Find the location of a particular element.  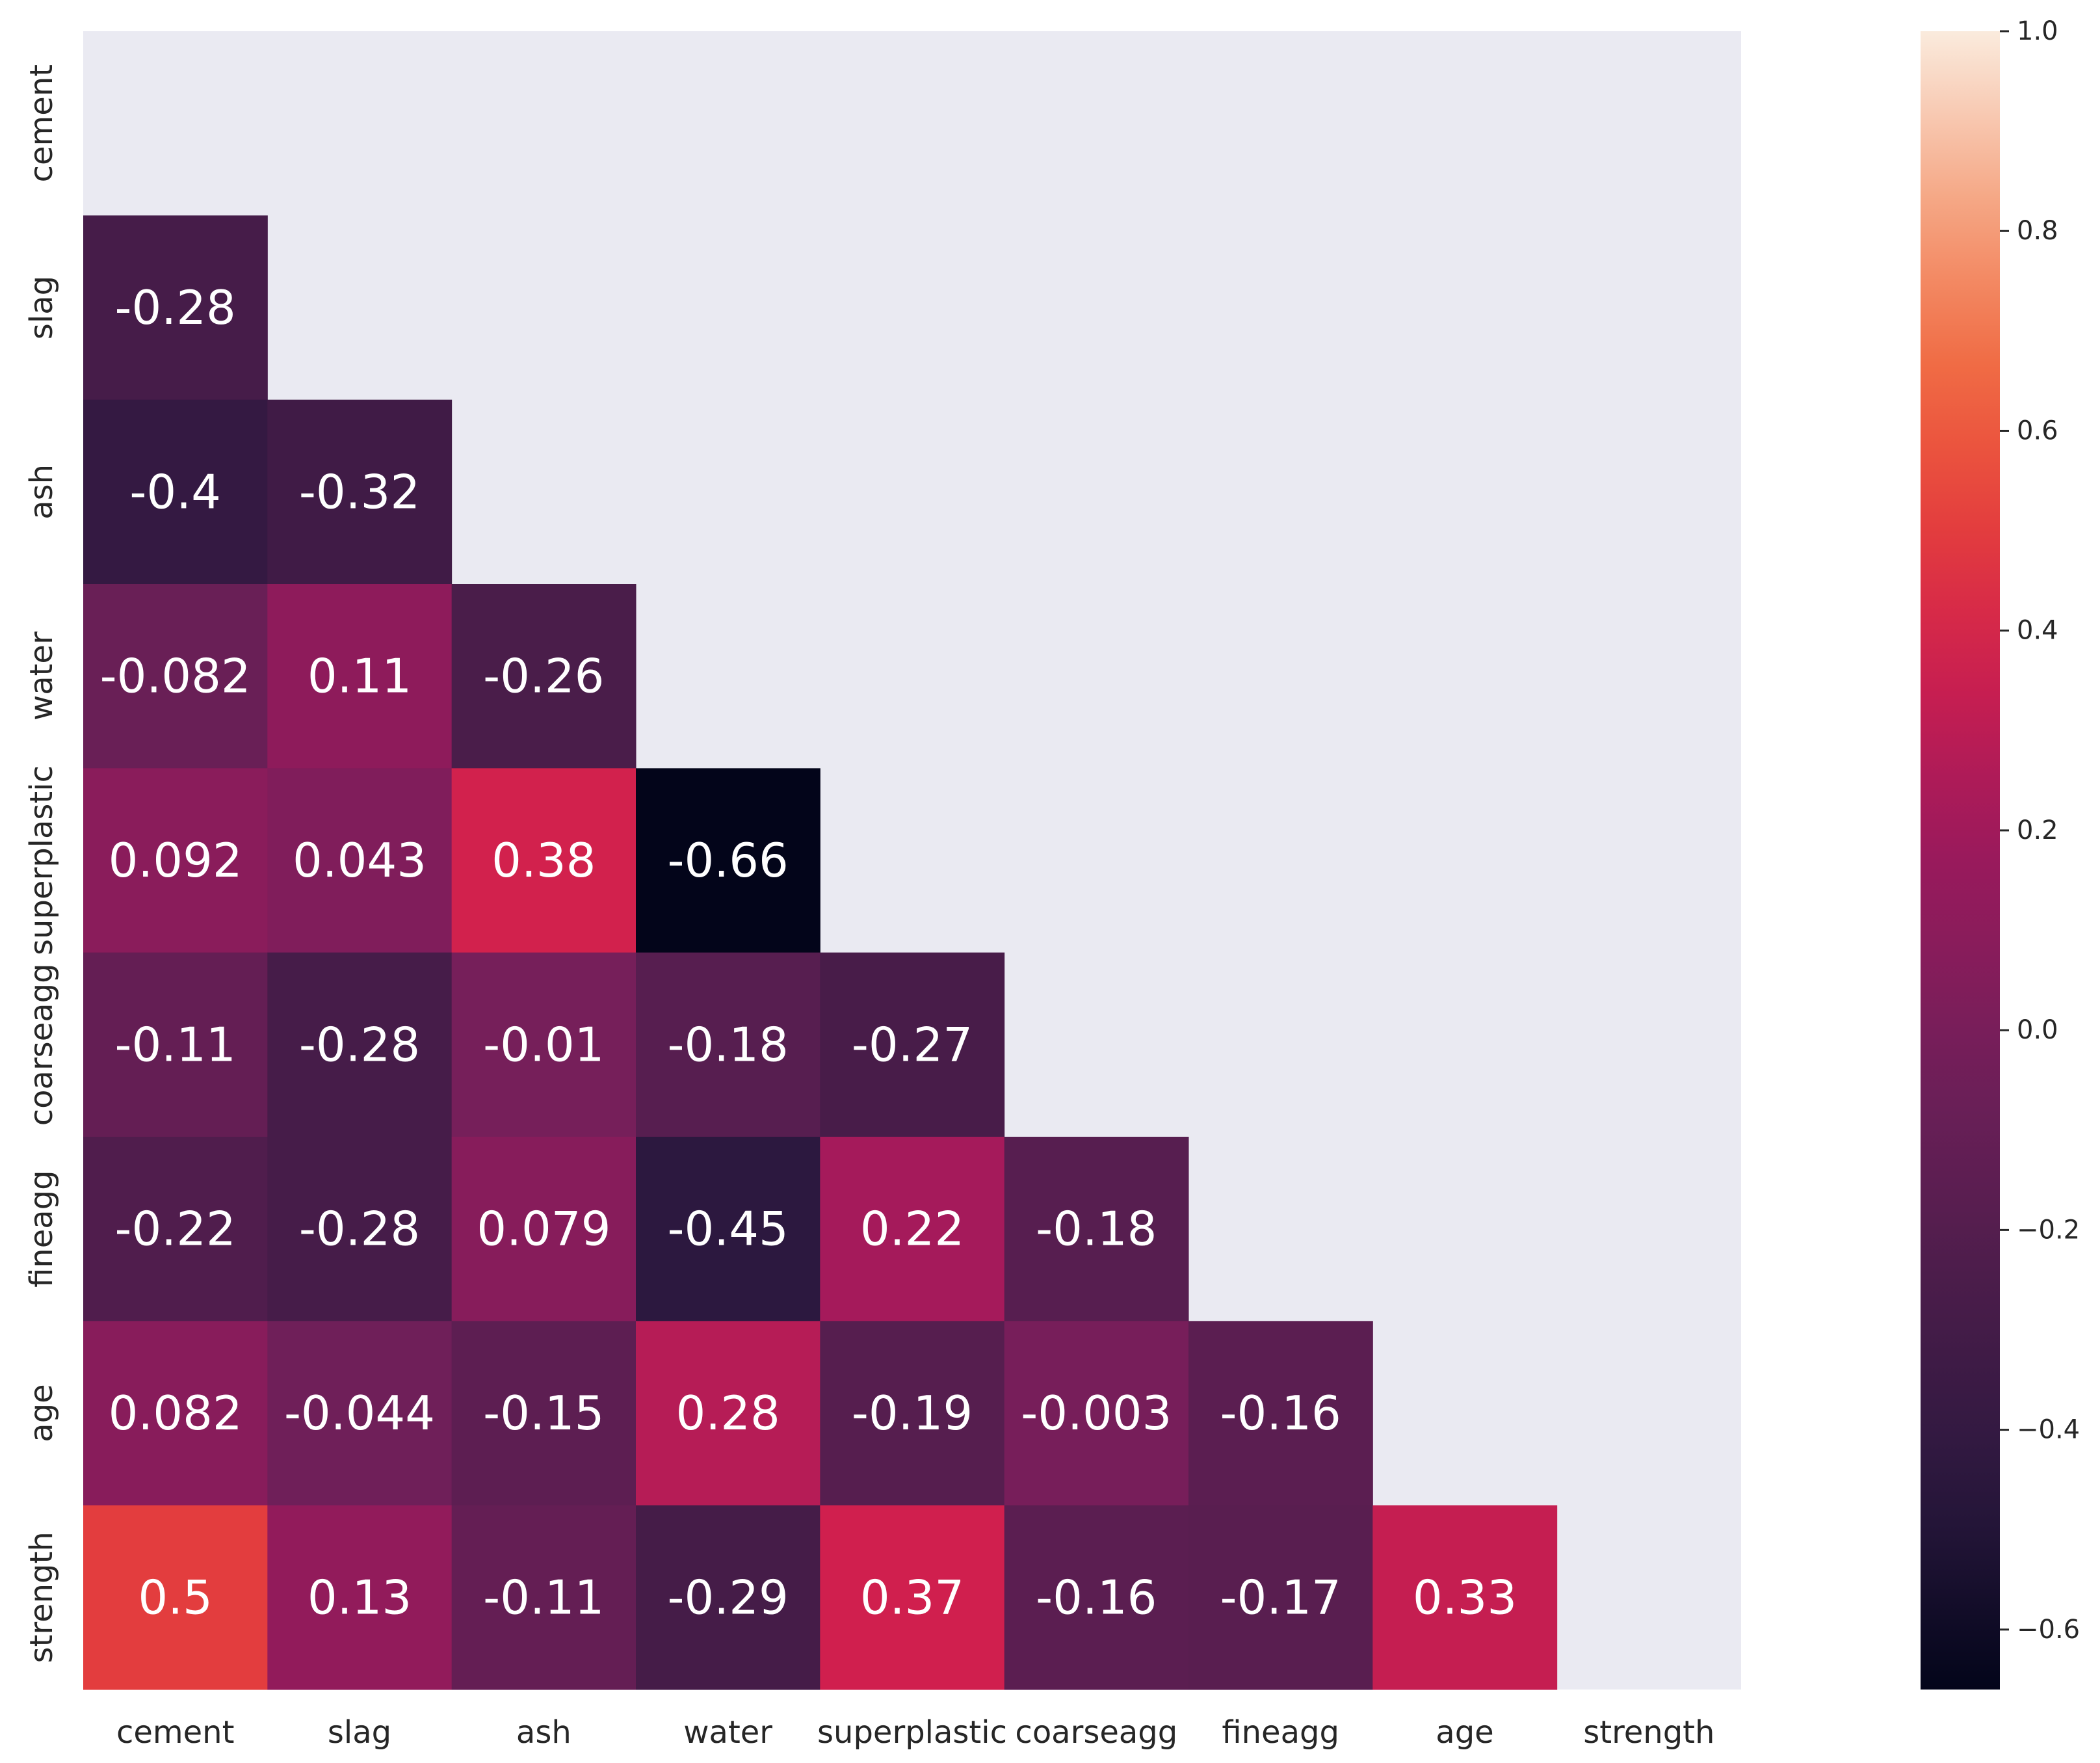

x-tick-label-fineagg: fineagg is located at coordinates (1280, 1732).